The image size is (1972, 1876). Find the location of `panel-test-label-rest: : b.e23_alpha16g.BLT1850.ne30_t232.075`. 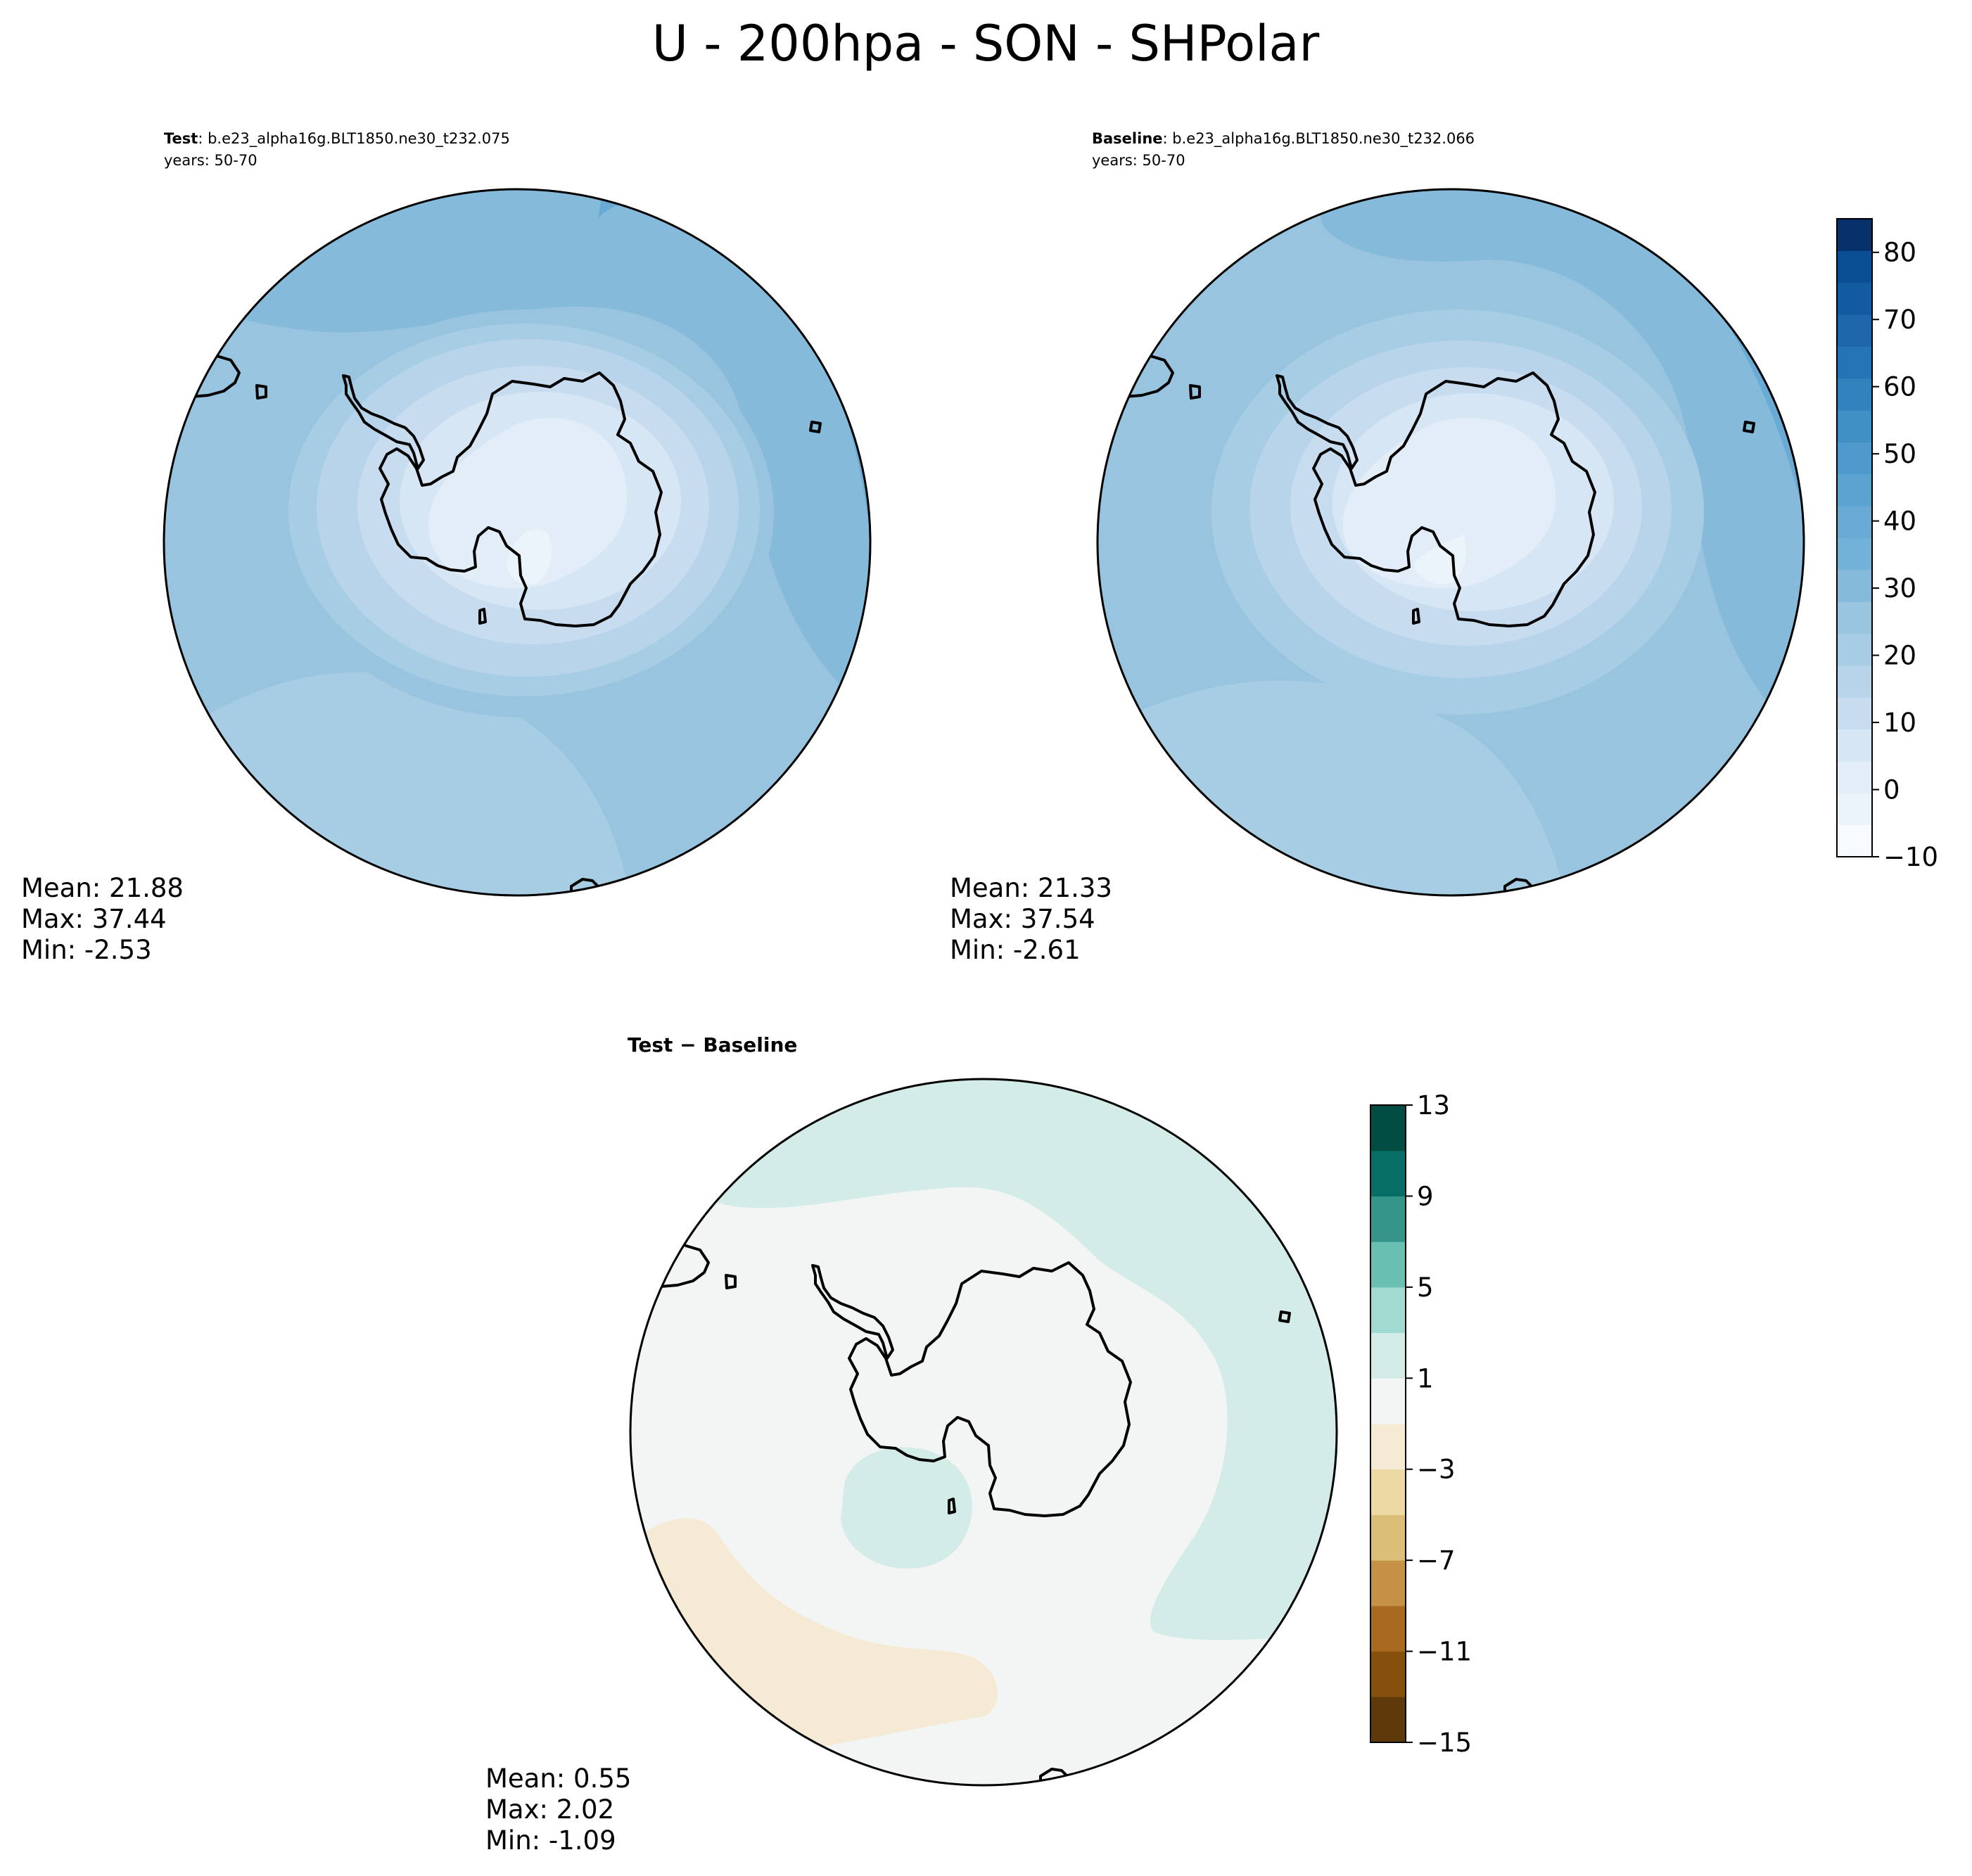

panel-test-label-rest: : b.e23_alpha16g.BLT1850.ne30_t232.075 is located at coordinates (354, 139).